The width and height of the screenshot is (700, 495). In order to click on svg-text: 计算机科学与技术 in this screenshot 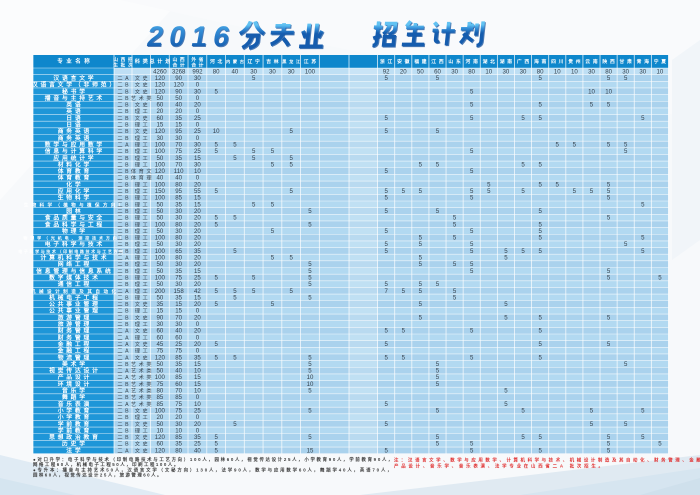, I will do `click(74, 258)`.